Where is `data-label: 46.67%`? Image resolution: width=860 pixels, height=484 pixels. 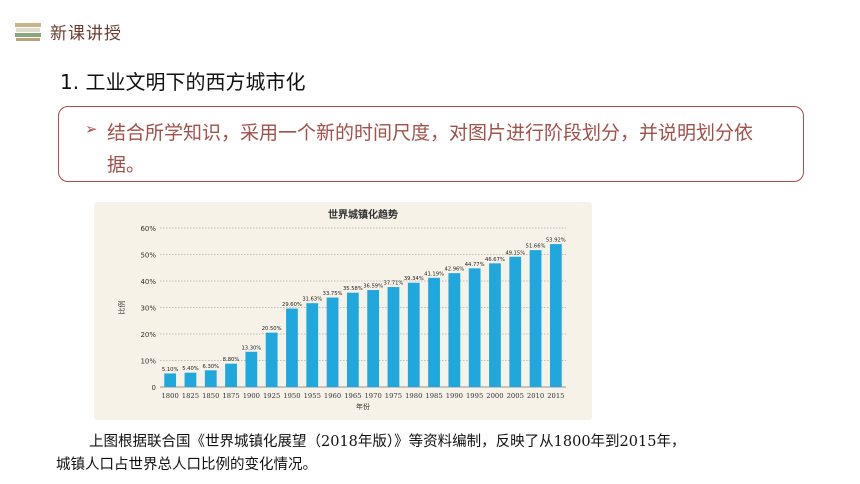 data-label: 46.67% is located at coordinates (495, 260).